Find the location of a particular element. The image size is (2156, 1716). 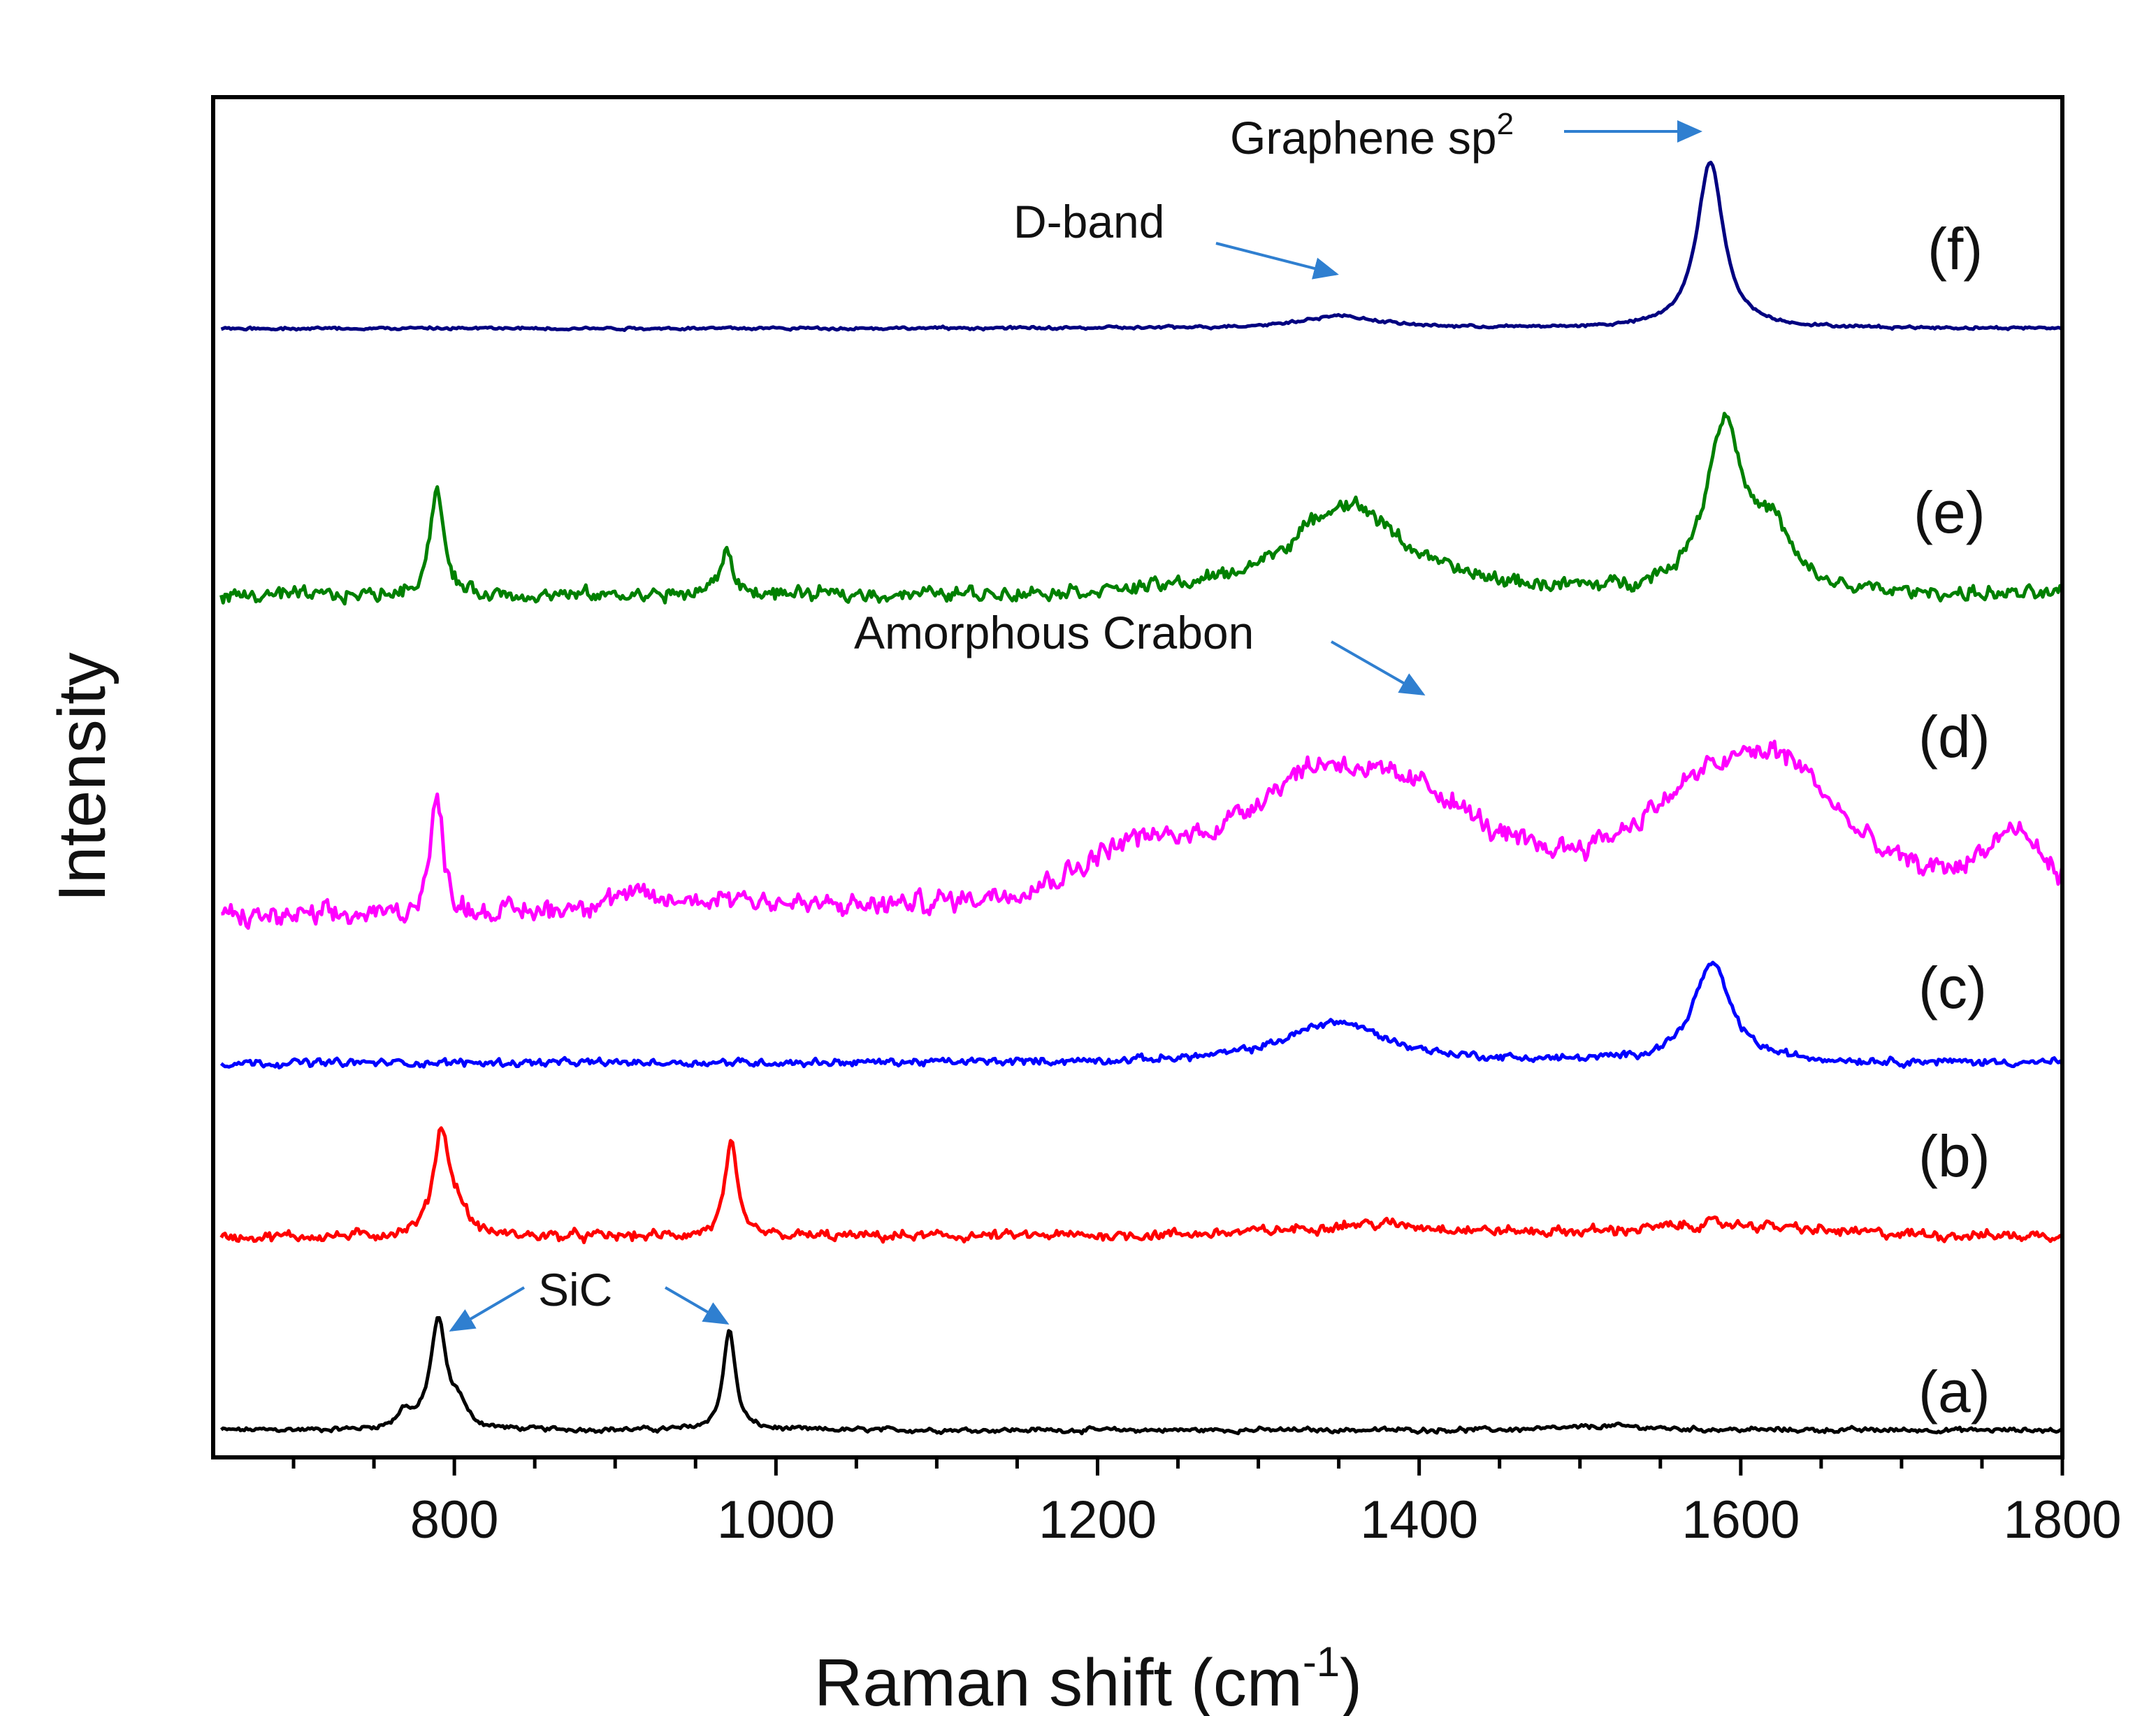

x-axis-title: Raman shift (cm-1) is located at coordinates (1088, 1677).